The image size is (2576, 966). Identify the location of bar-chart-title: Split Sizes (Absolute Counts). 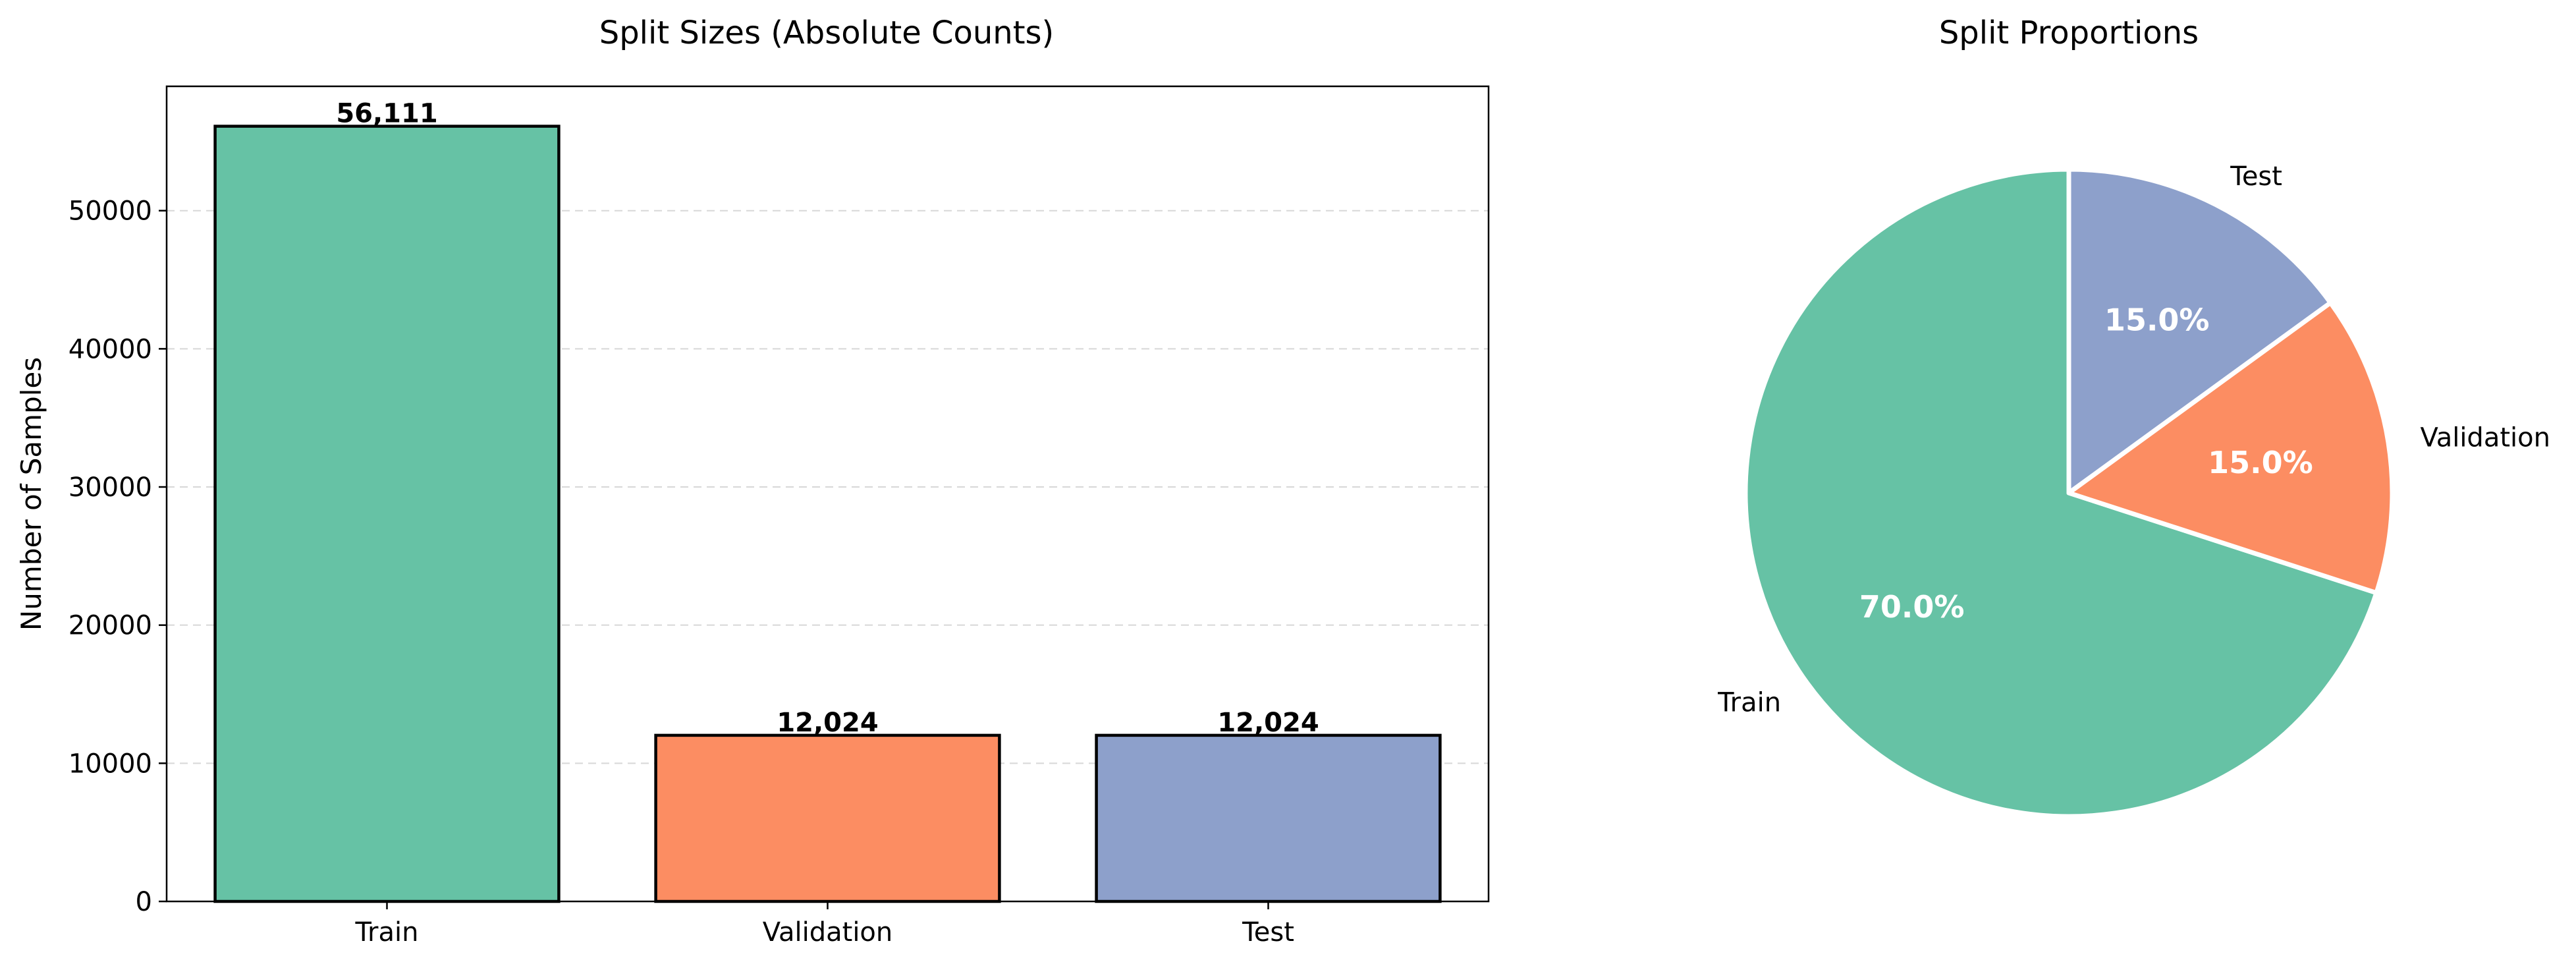
(827, 33).